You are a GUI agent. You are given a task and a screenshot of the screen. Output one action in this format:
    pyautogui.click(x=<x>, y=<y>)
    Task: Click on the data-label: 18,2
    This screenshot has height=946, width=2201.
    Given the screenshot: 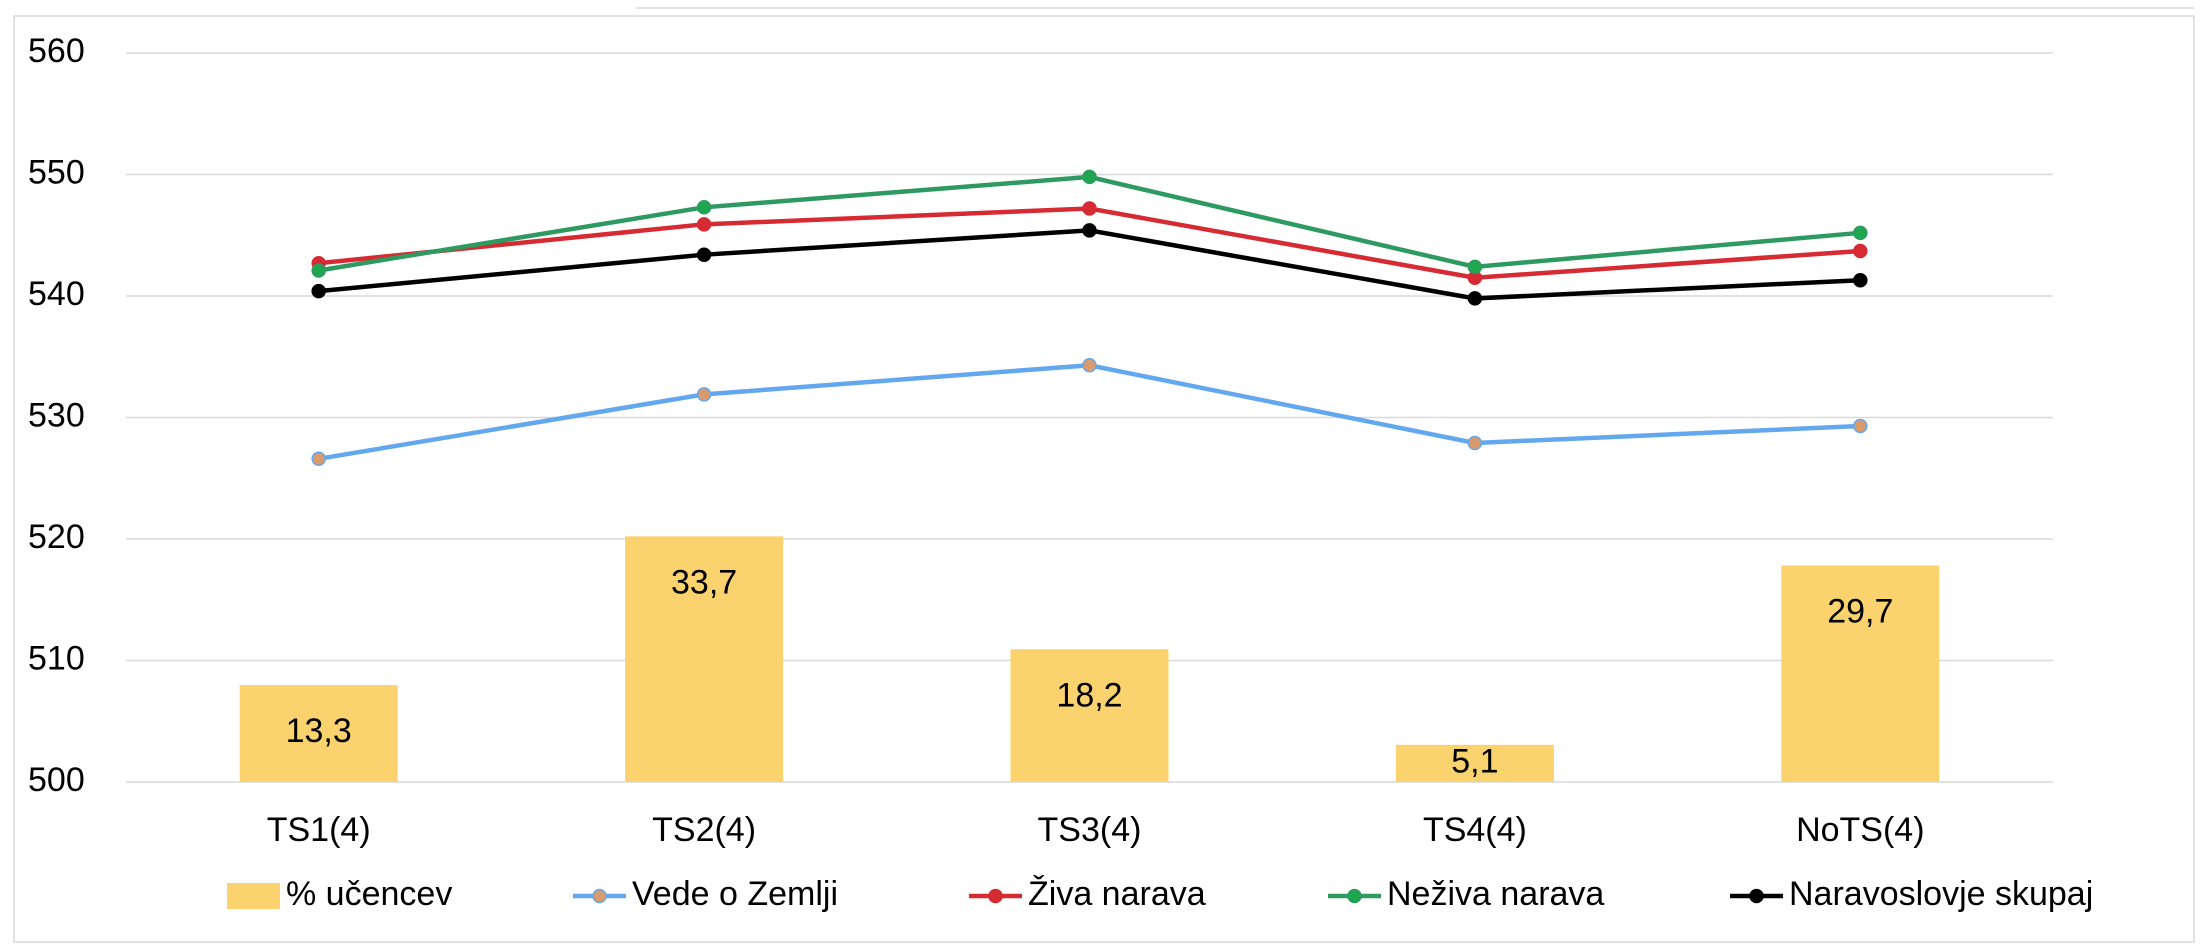 What is the action you would take?
    pyautogui.click(x=1089, y=695)
    